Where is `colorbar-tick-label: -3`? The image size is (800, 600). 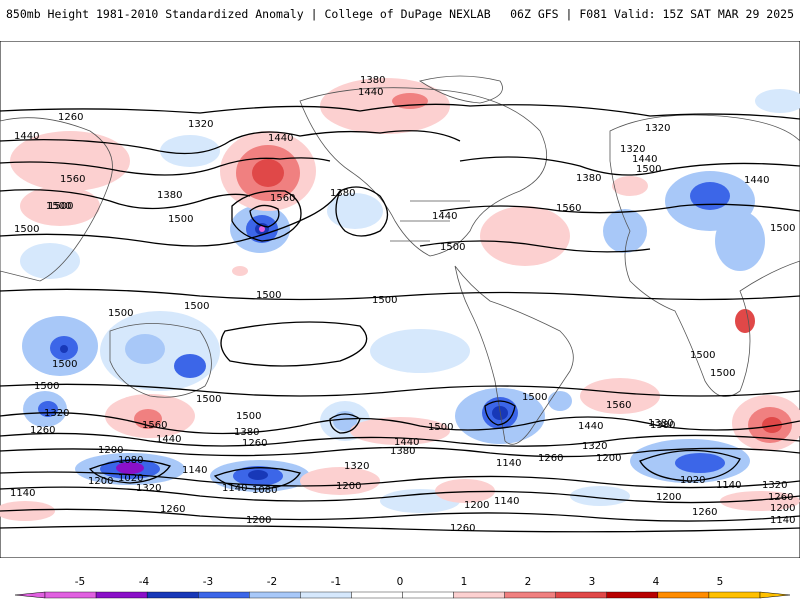 colorbar-tick-label: -3 is located at coordinates (208, 582).